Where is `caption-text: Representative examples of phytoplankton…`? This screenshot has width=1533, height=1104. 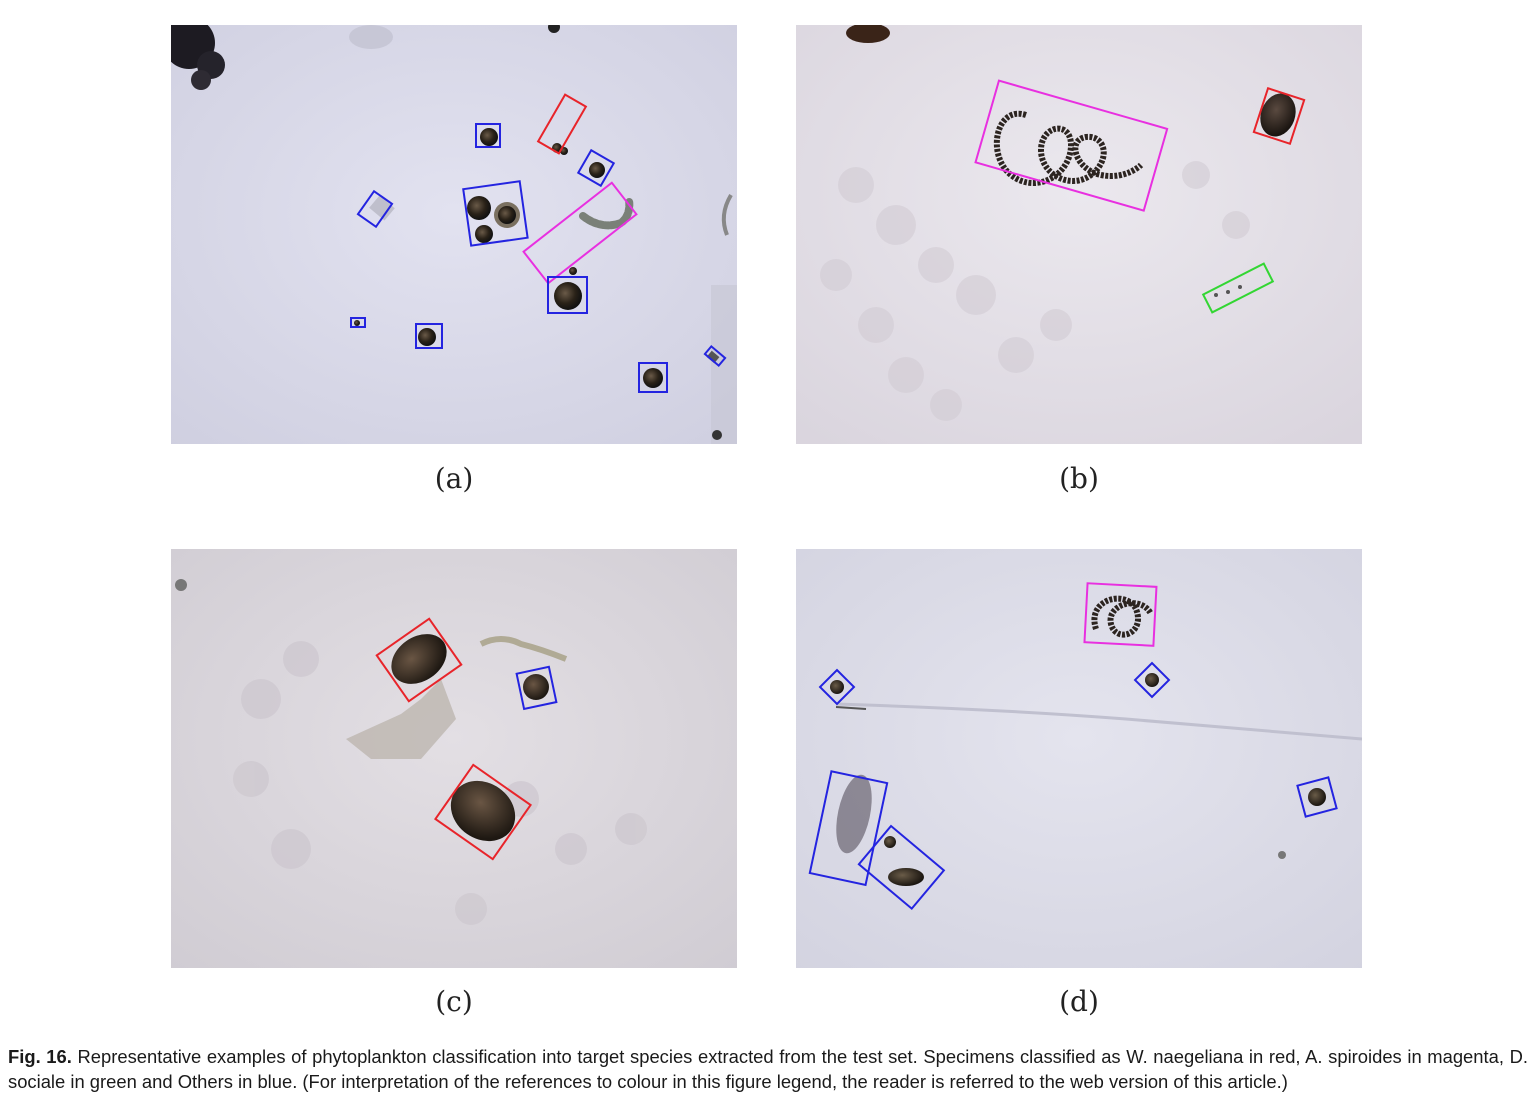 caption-text: Representative examples of phytoplankton… is located at coordinates (768, 1069).